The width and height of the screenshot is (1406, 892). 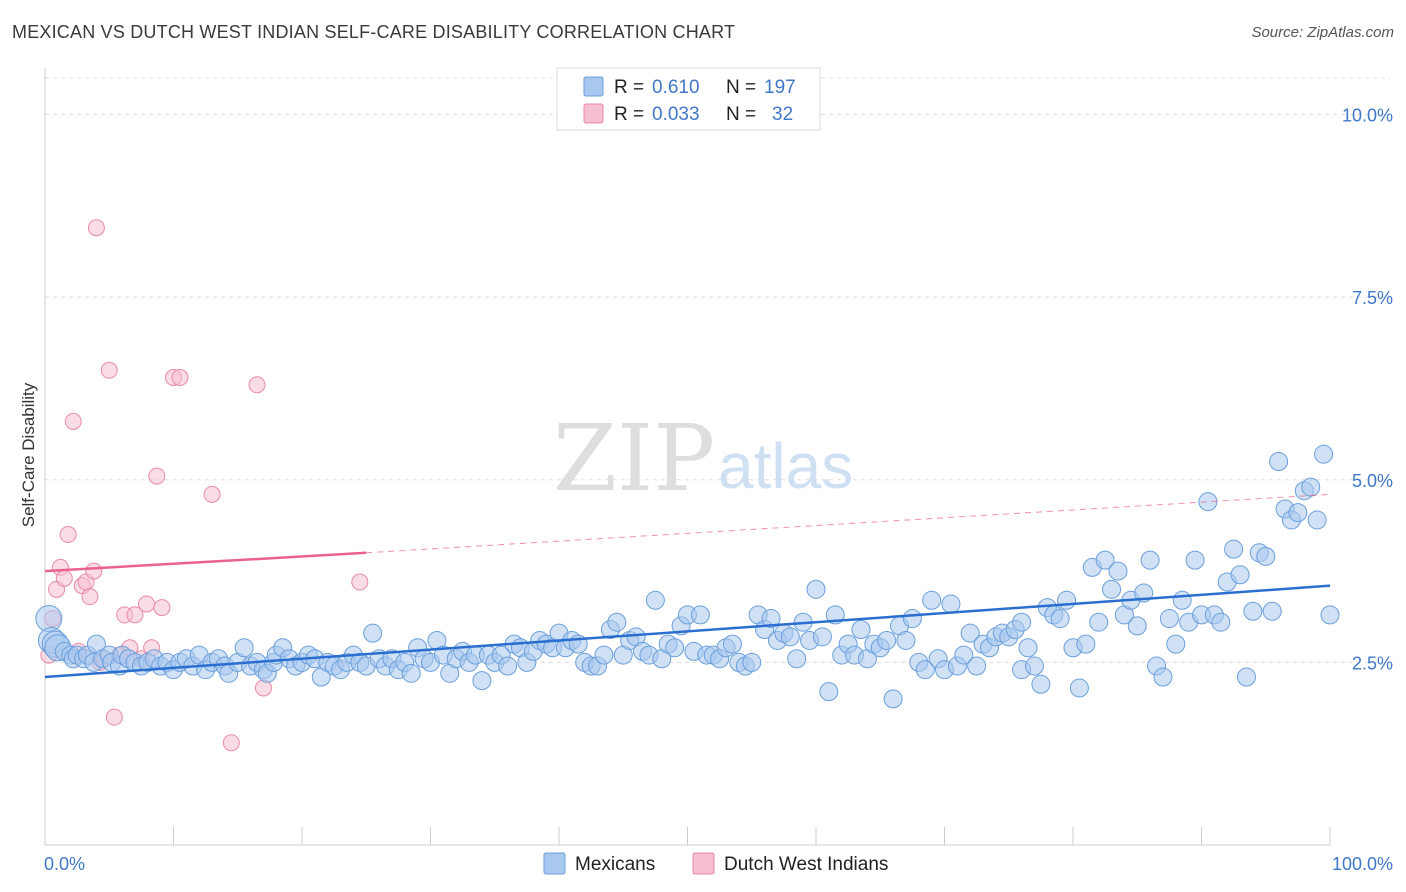 I want to click on y-axis-label: Self-Care Disability, so click(x=28, y=454).